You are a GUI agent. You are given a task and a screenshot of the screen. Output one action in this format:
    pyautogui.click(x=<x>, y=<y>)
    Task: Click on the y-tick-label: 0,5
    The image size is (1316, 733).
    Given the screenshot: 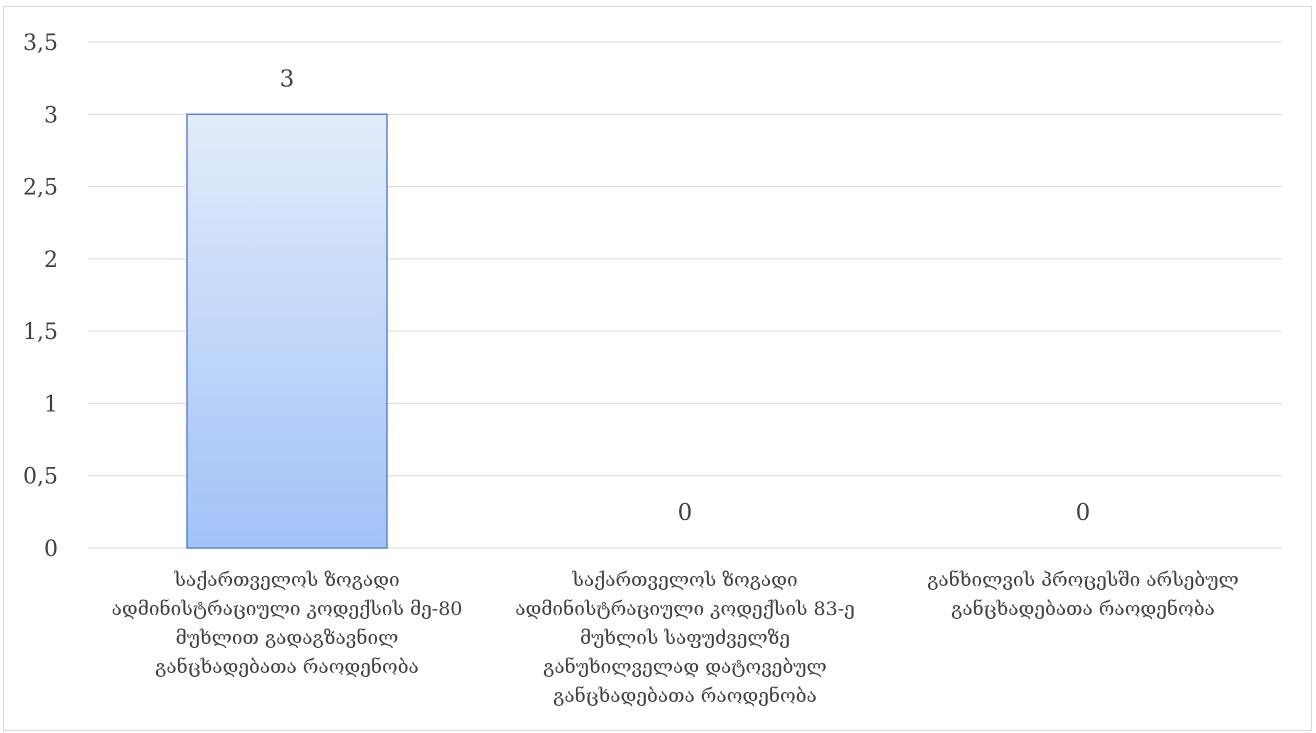 What is the action you would take?
    pyautogui.click(x=40, y=477)
    